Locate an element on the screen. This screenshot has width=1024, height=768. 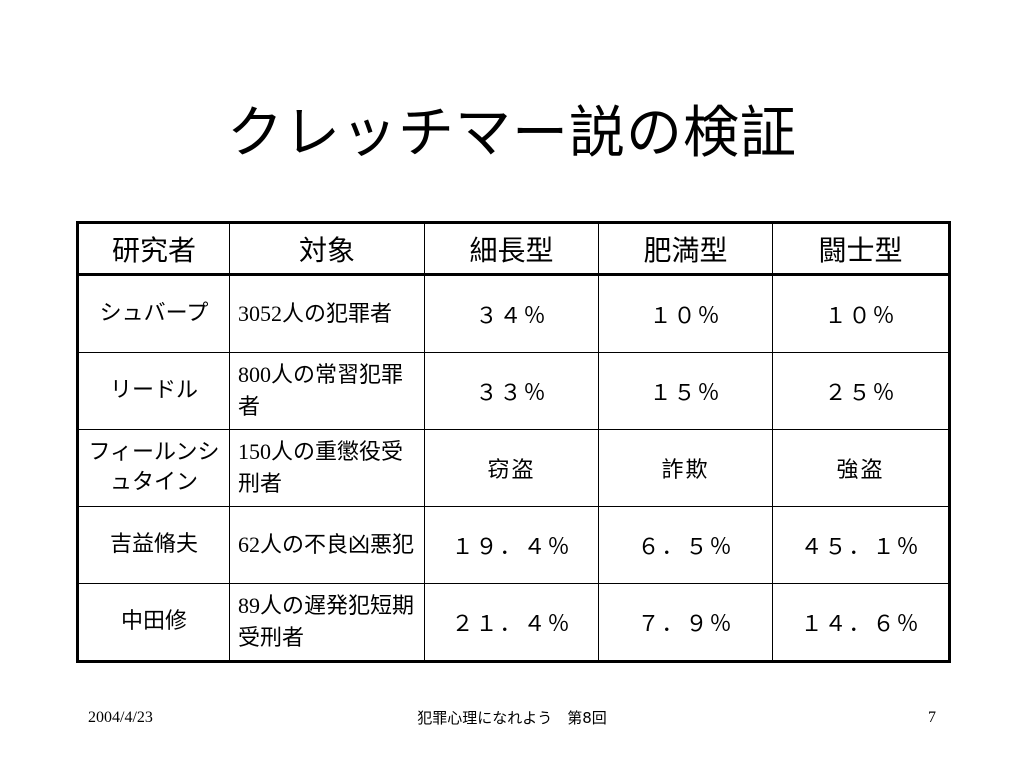
slender-value: １９．４％ is located at coordinates (511, 545).